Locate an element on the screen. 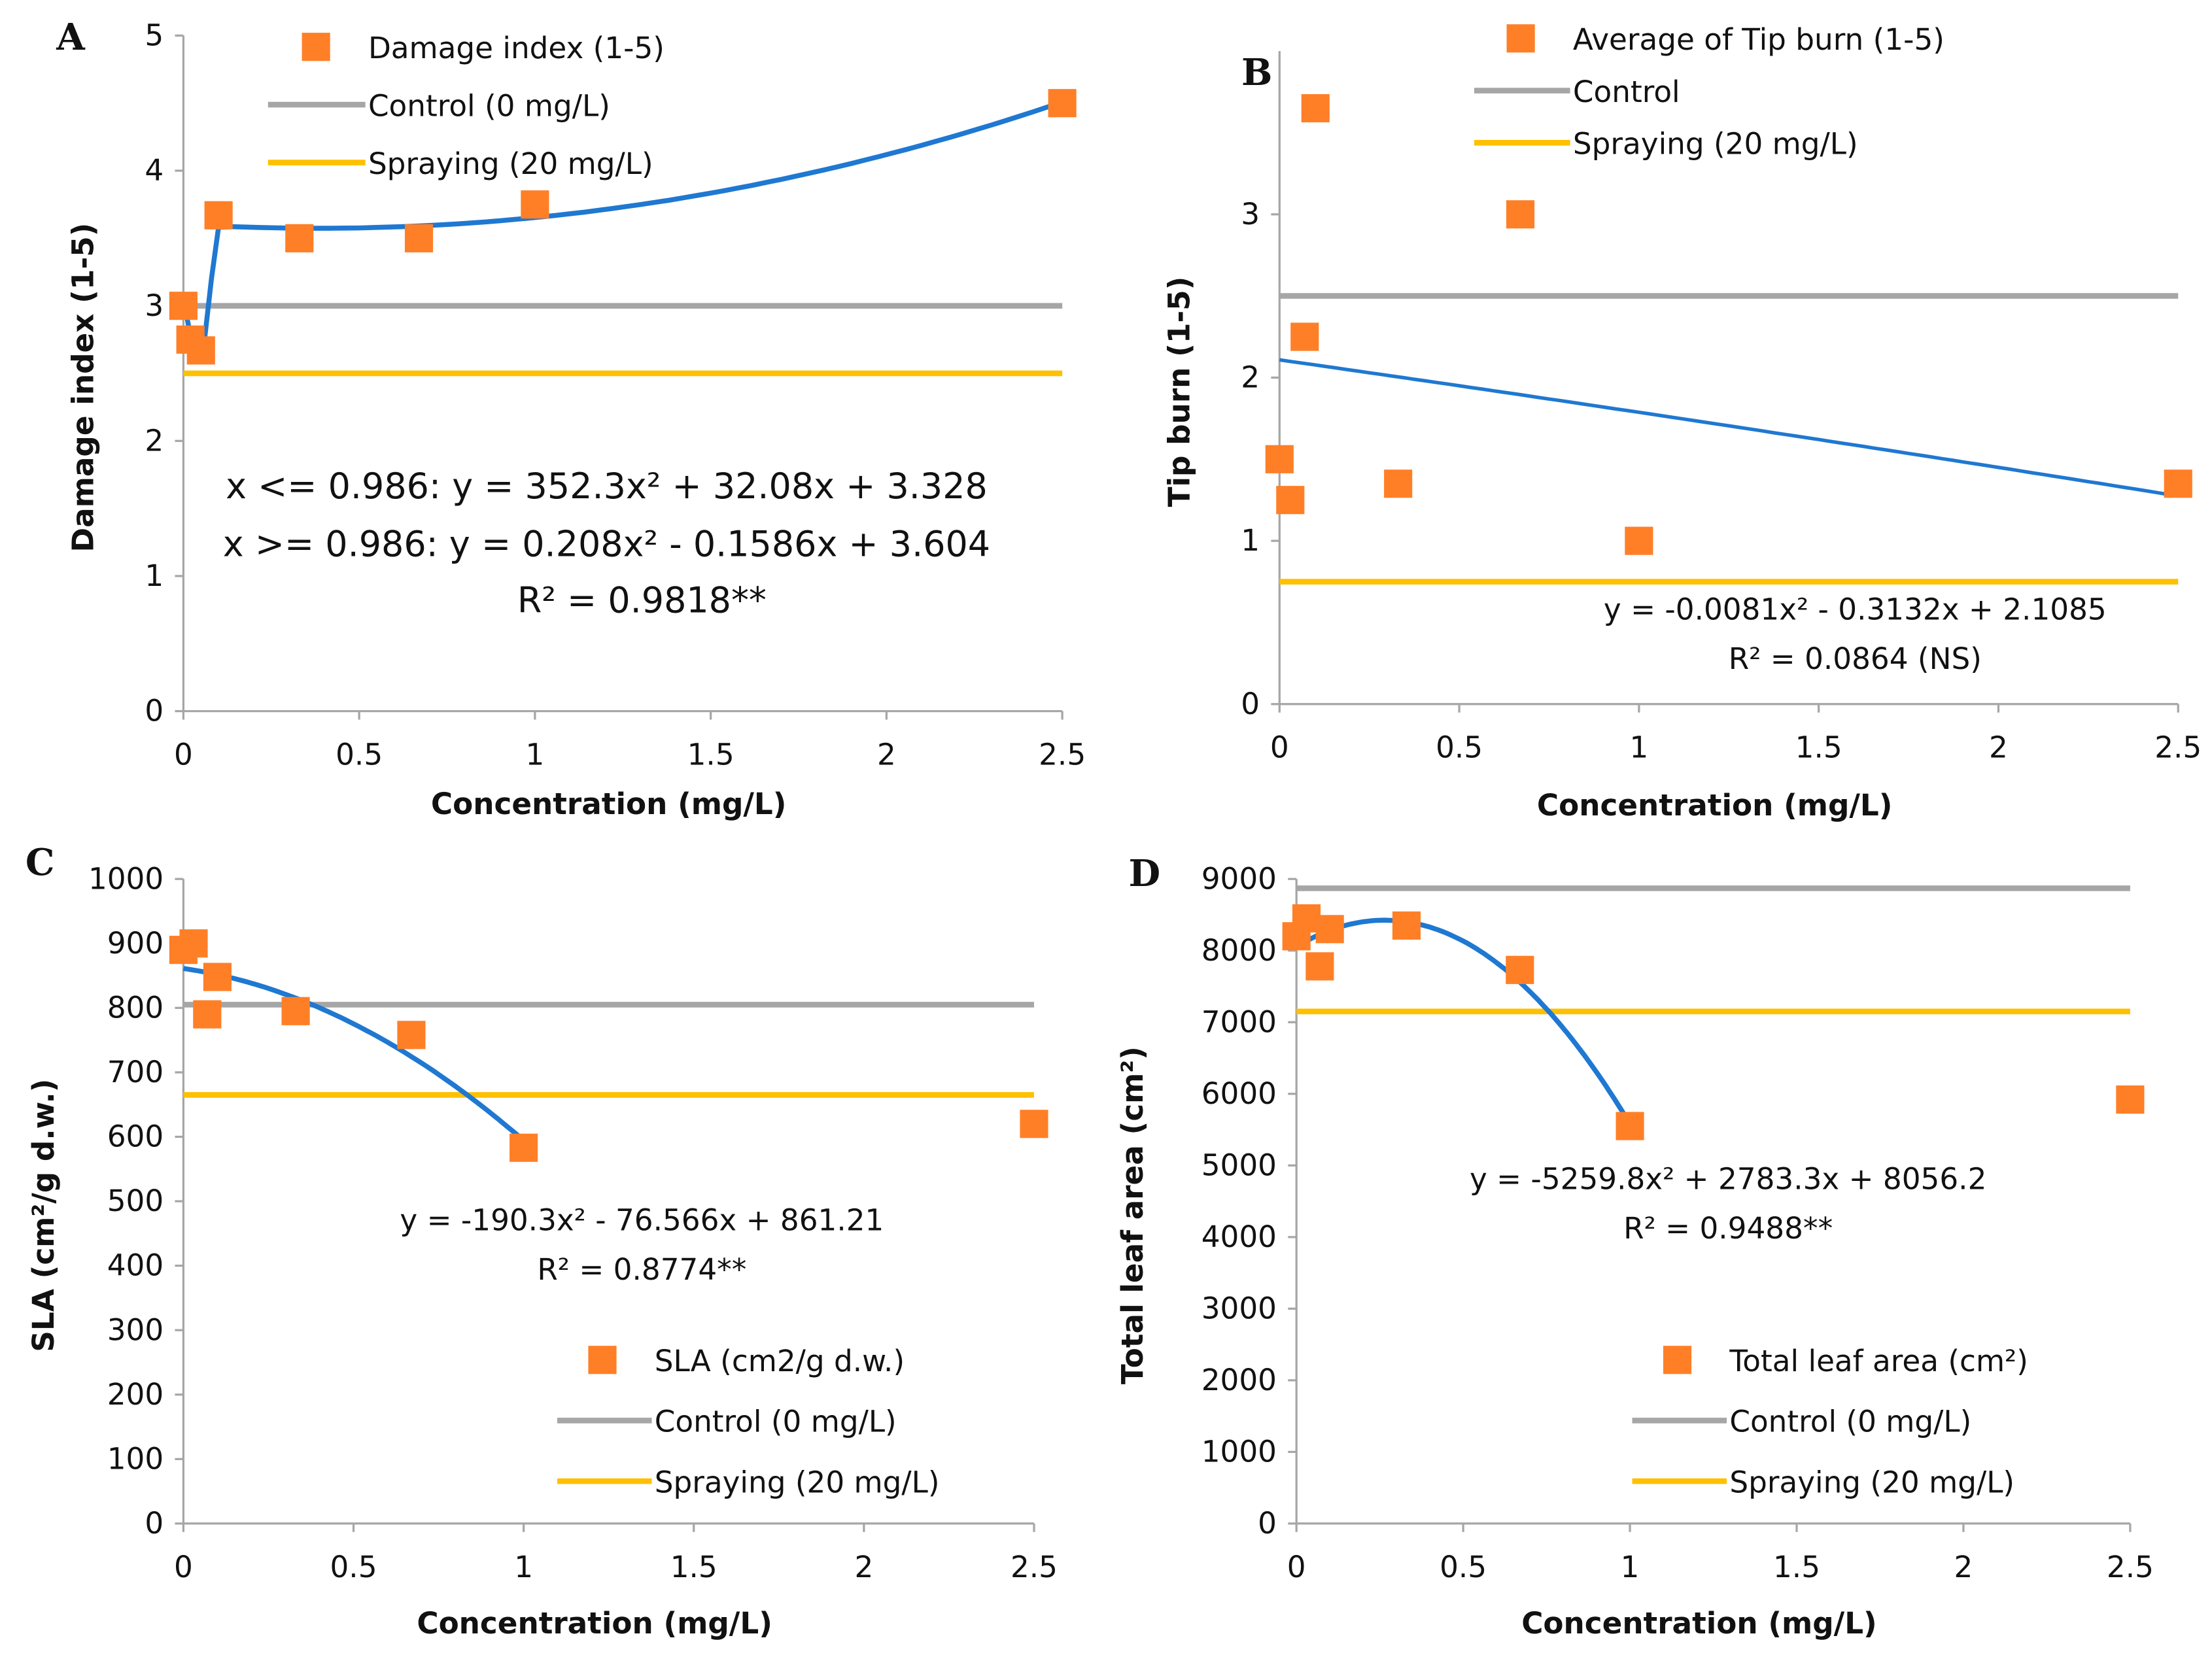 Image resolution: width=2212 pixels, height=1655 pixels. panel-label: C is located at coordinates (40, 862).